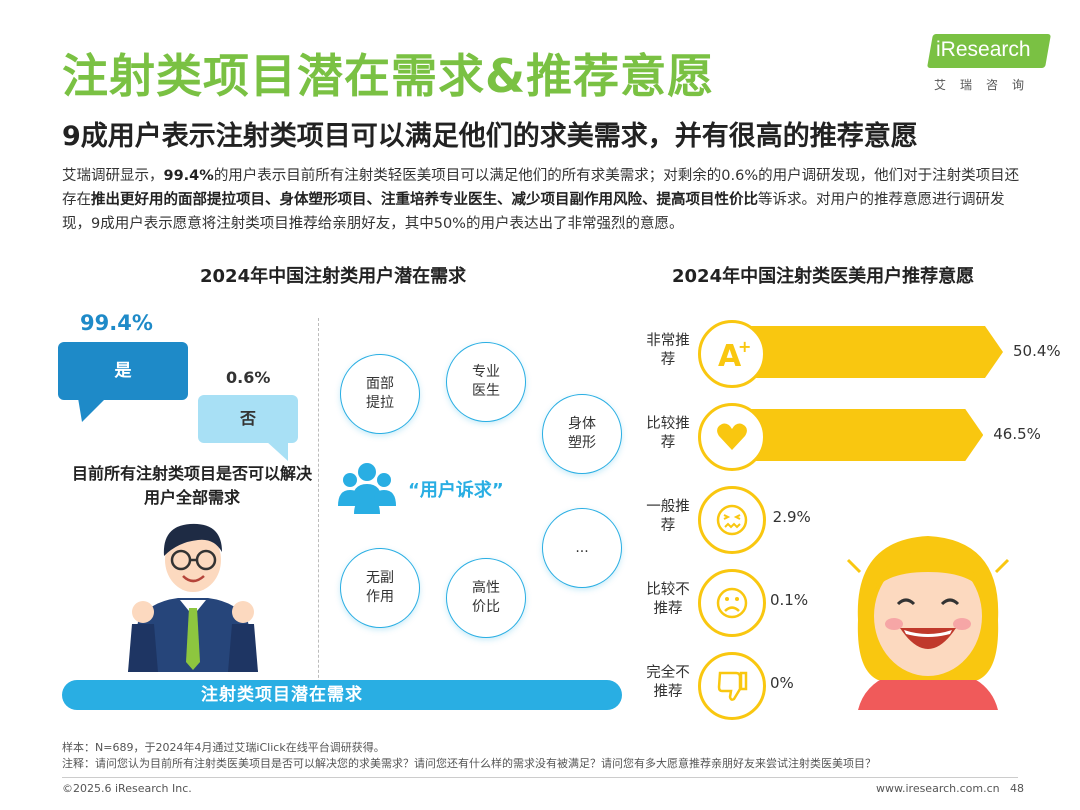  Describe the element at coordinates (333, 276) in the screenshot. I see `left-chart-title: 2024年中国注射类用户潜在需求` at that location.